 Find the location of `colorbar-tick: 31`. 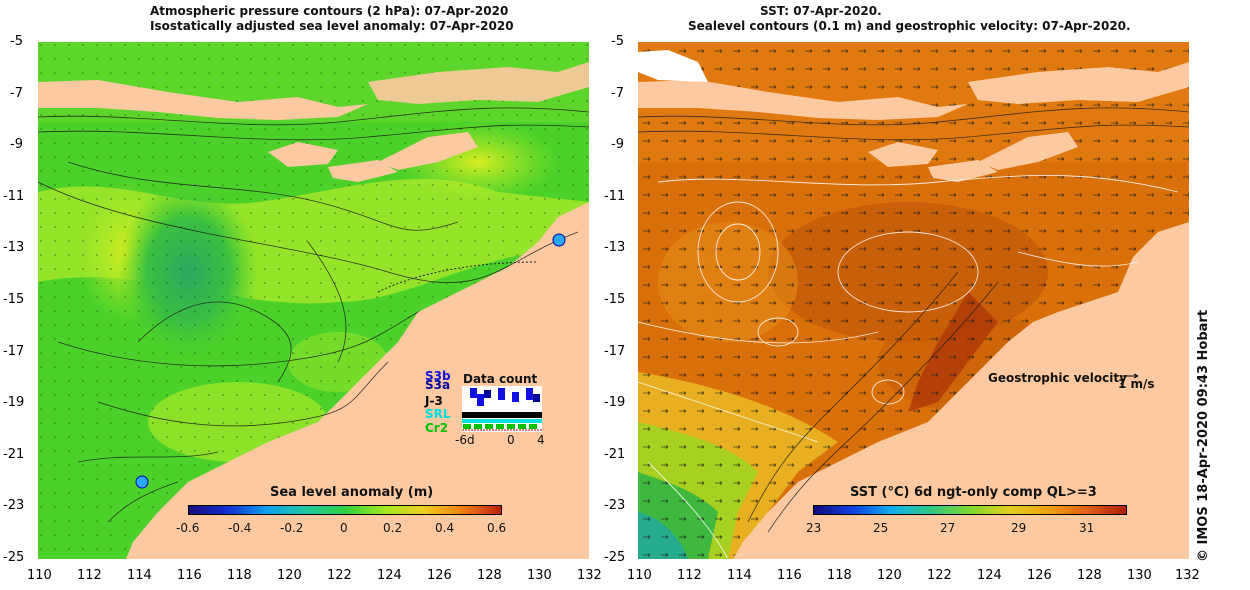

colorbar-tick: 31 is located at coordinates (1087, 528).